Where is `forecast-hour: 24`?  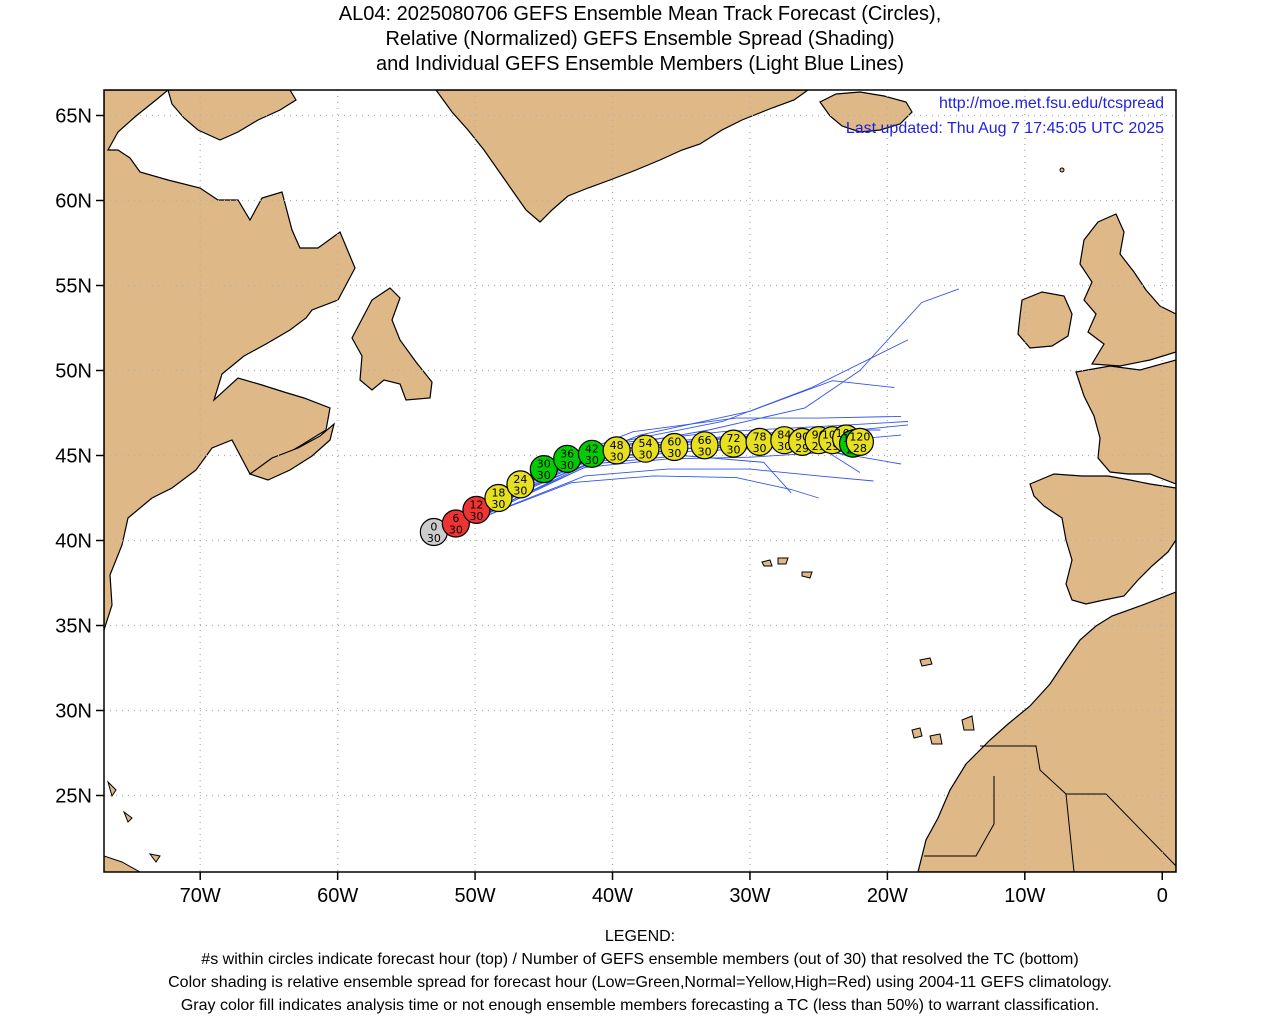
forecast-hour: 24 is located at coordinates (520, 479).